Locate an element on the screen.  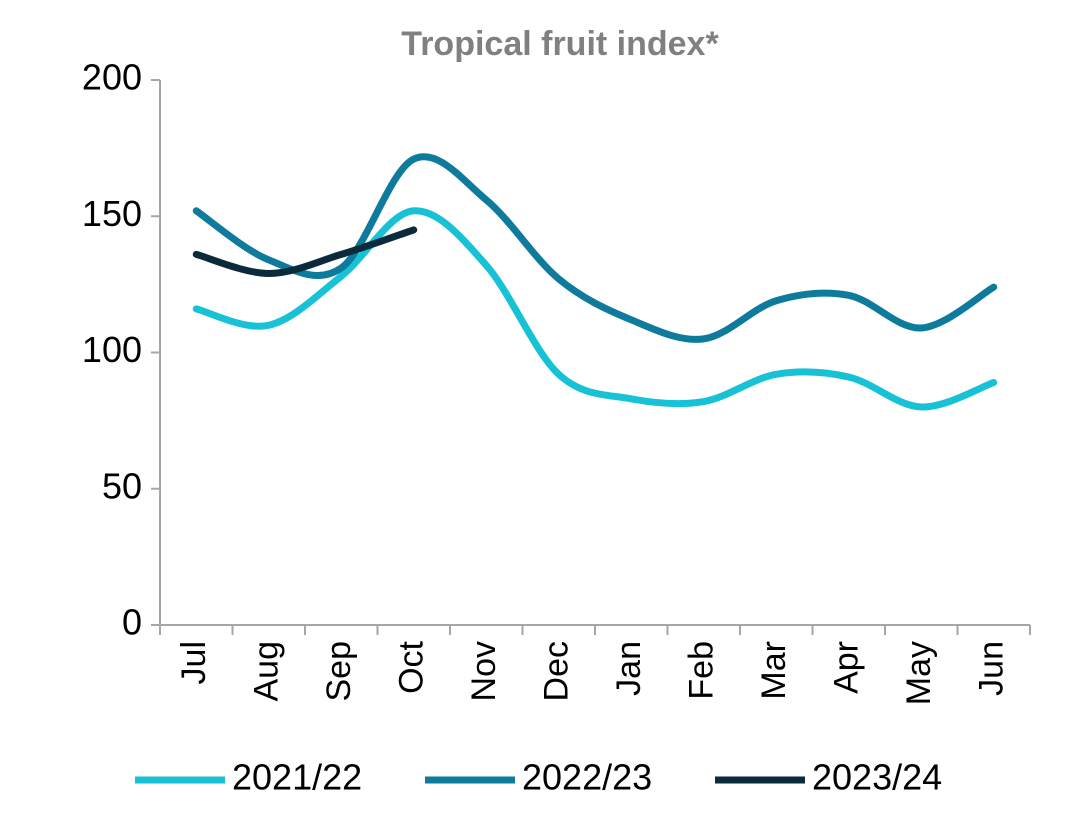
x-tick-label: Nov is located at coordinates (484, 671).